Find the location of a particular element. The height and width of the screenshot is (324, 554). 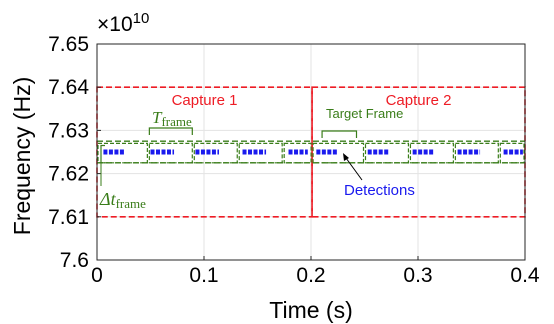

x-tick-label-4: 0.4 is located at coordinates (525, 275).